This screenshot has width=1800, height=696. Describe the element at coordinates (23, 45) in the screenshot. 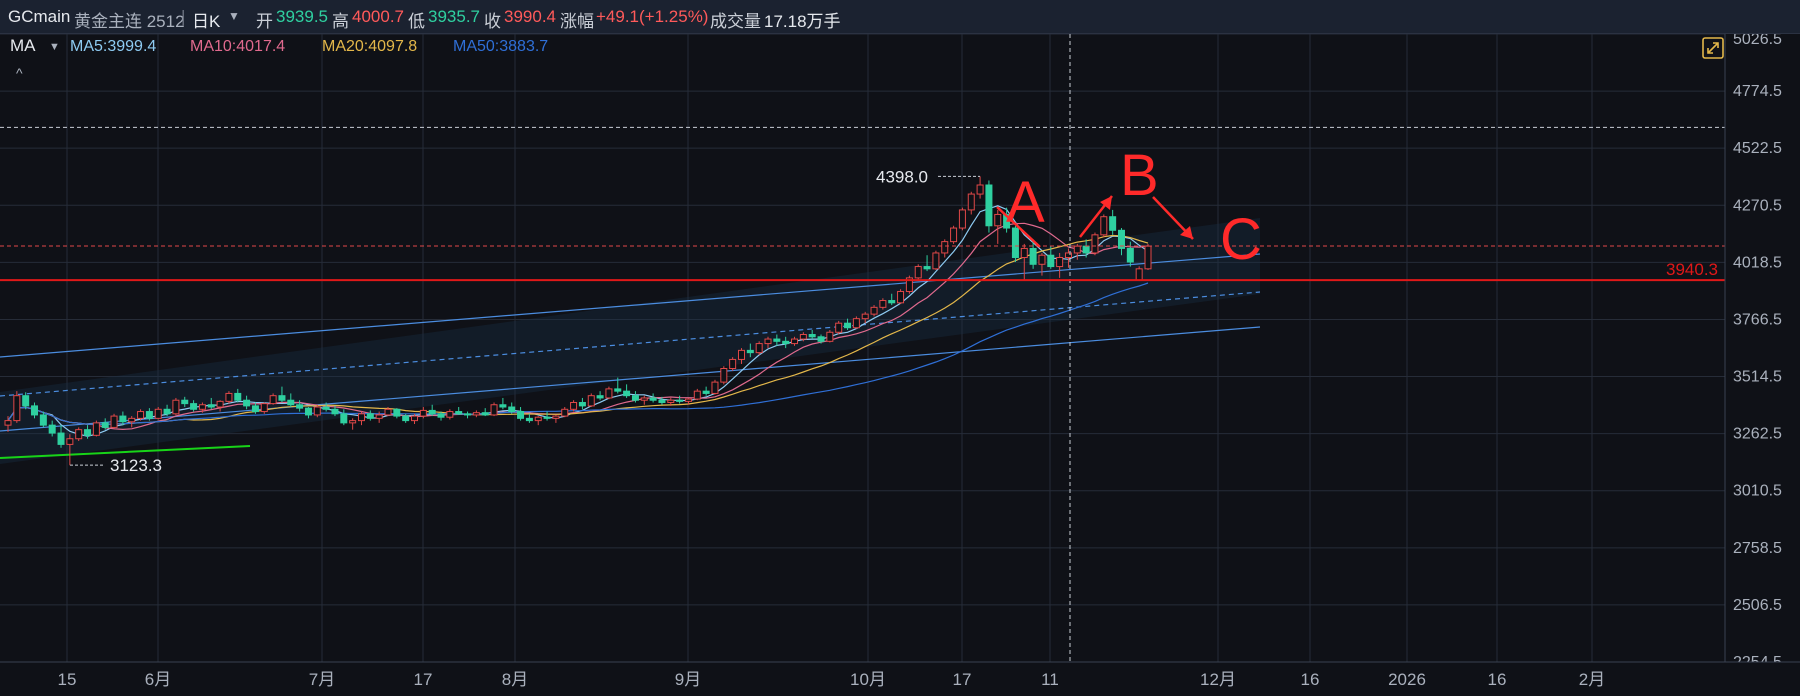

I see `indicator-name: MA` at that location.